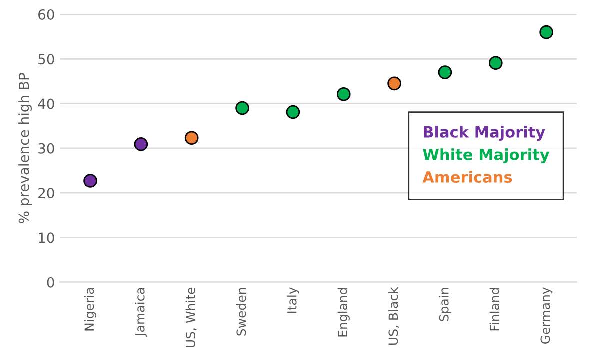 The image size is (601, 362). Describe the element at coordinates (46, 148) in the screenshot. I see `y-tick-label: 30` at that location.